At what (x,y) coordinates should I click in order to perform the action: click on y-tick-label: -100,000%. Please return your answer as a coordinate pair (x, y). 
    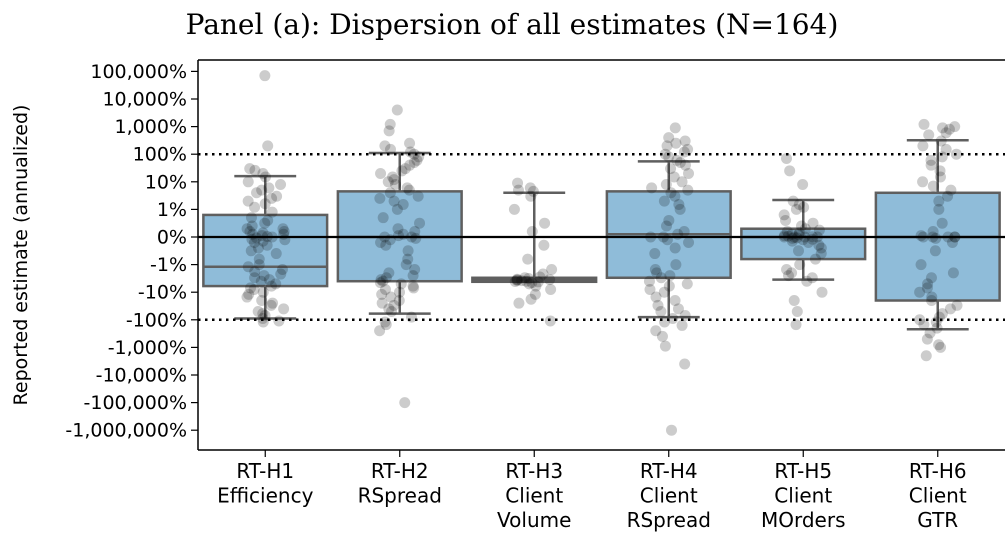
    Looking at the image, I should click on (135, 403).